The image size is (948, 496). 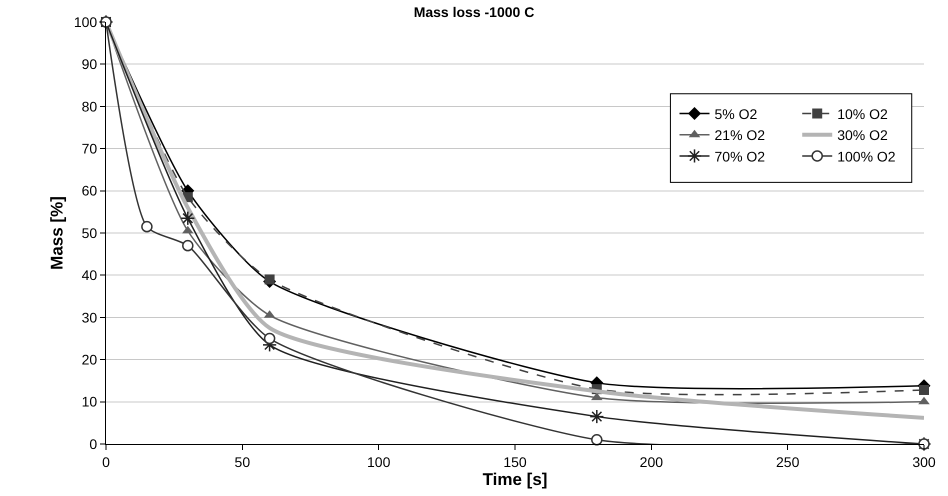 What do you see at coordinates (90, 275) in the screenshot?
I see `y-tick-label: 40` at bounding box center [90, 275].